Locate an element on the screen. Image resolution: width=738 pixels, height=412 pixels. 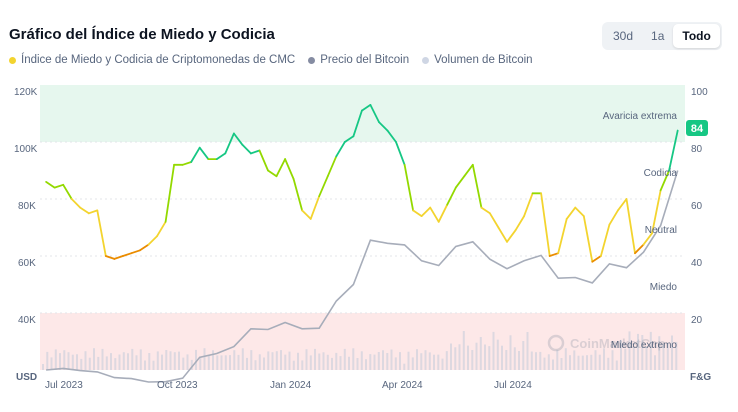
legend-btc-volume: Volumen de Bitcoin is located at coordinates (477, 60).